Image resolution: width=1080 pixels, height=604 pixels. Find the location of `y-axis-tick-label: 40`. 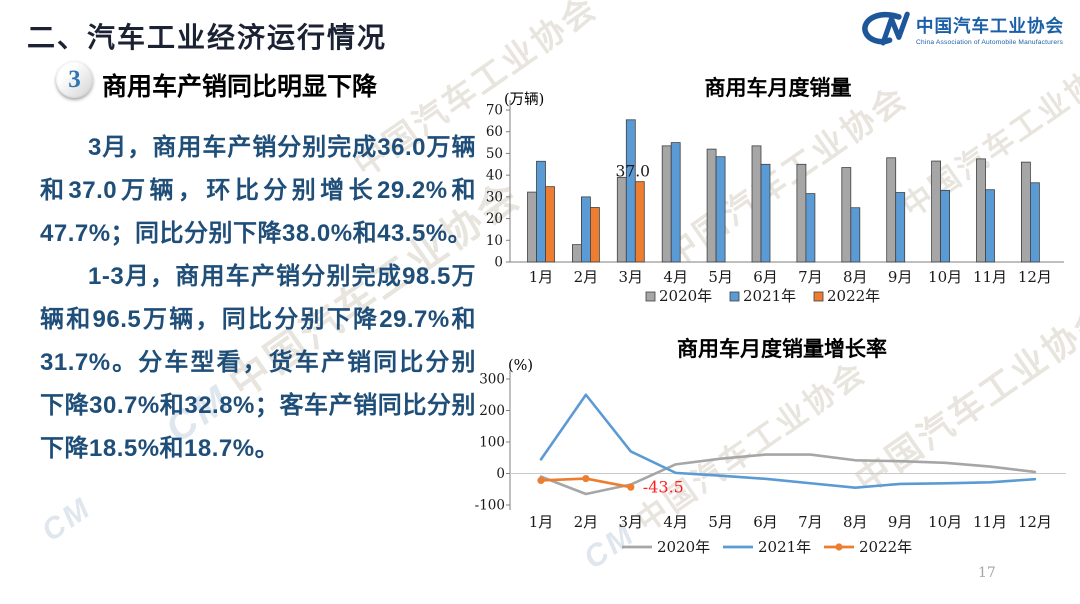

y-axis-tick-label: 40 is located at coordinates (494, 176).